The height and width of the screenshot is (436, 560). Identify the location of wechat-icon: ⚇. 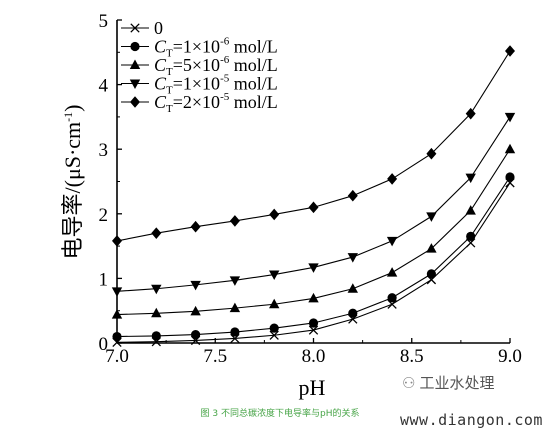
(409, 383).